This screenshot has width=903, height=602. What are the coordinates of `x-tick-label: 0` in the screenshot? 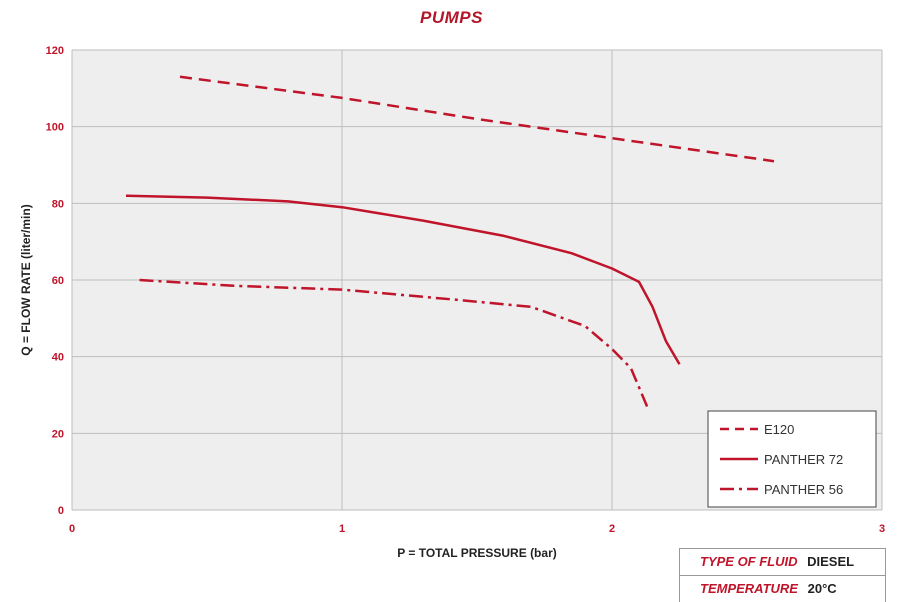 It's located at (72, 529).